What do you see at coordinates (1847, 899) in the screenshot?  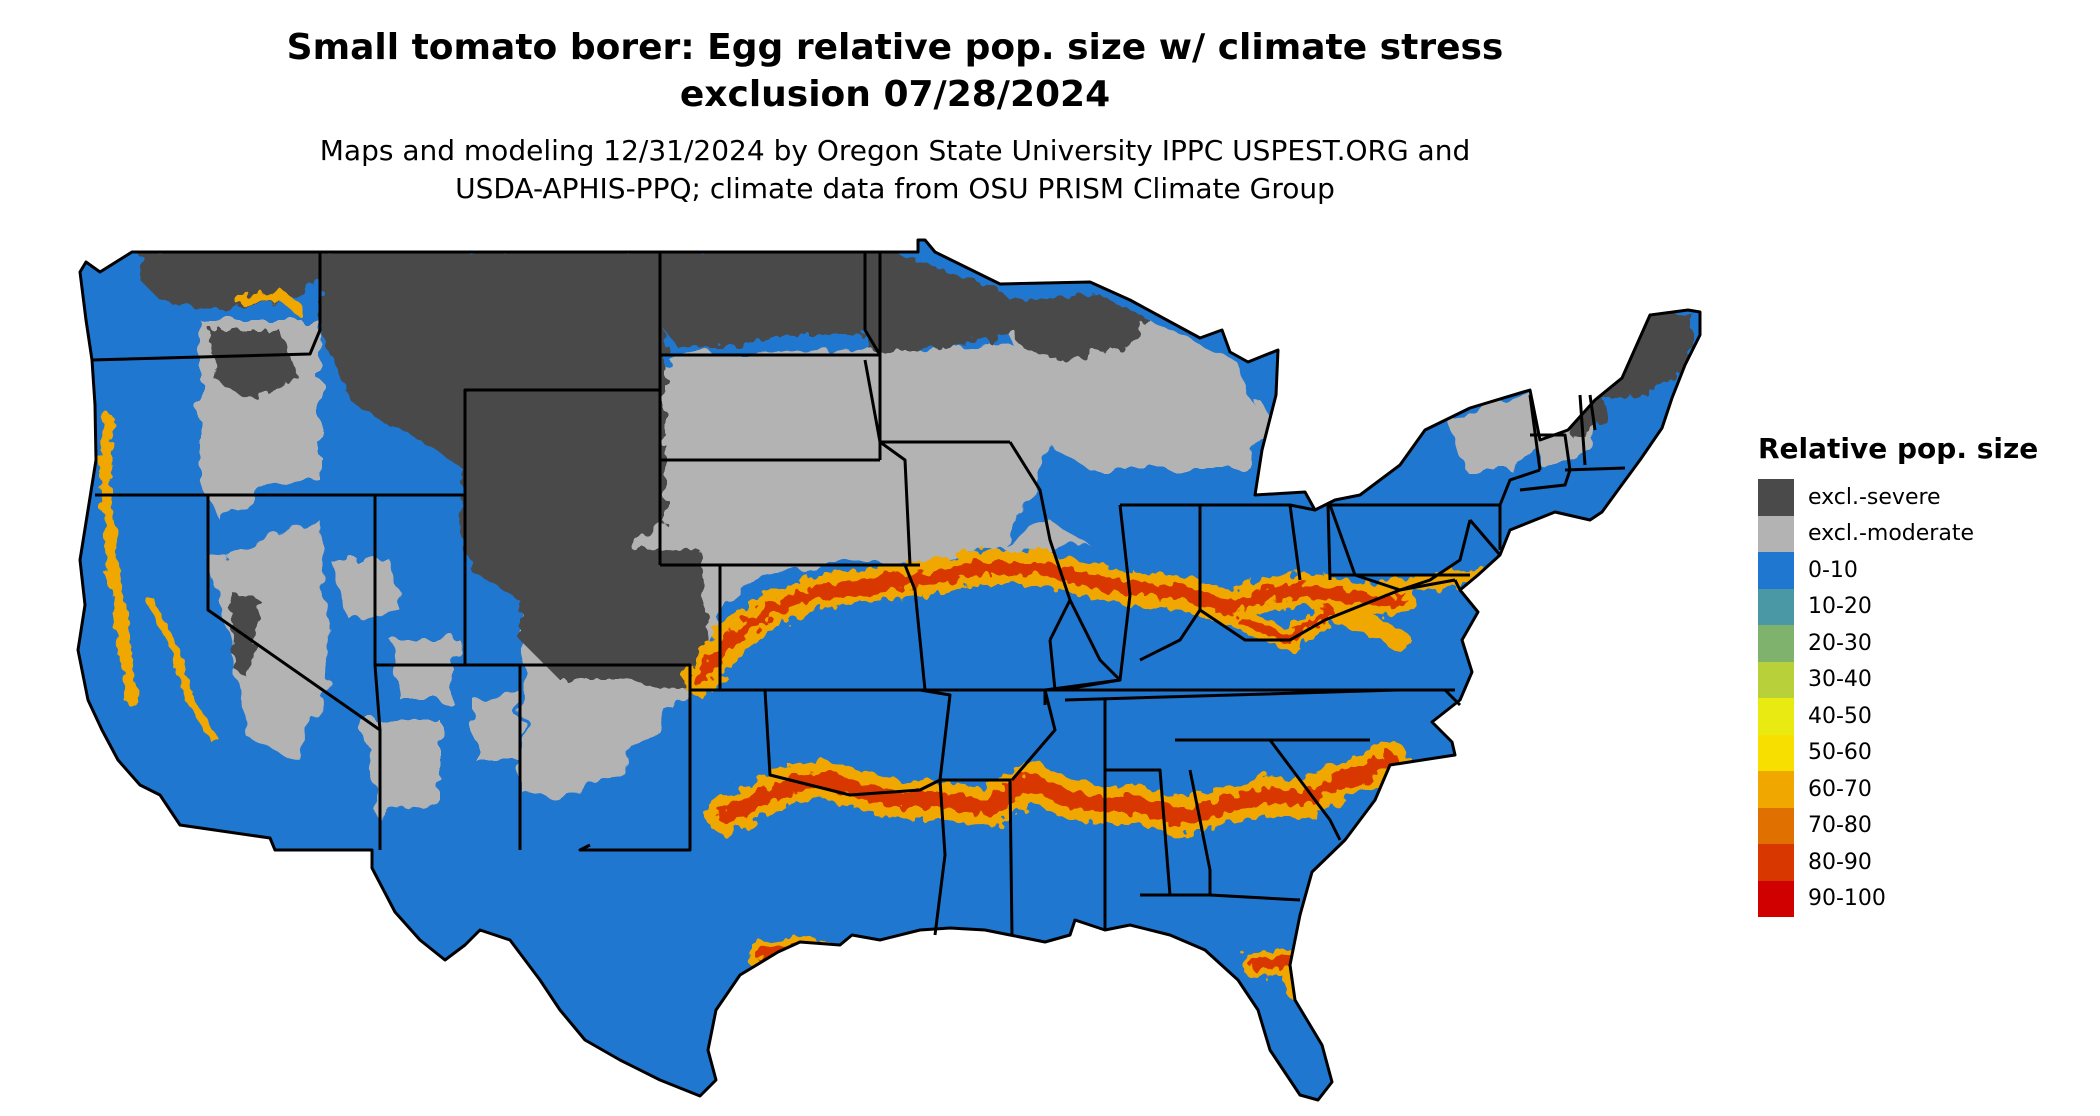 I see `legend-label: 90-100` at bounding box center [1847, 899].